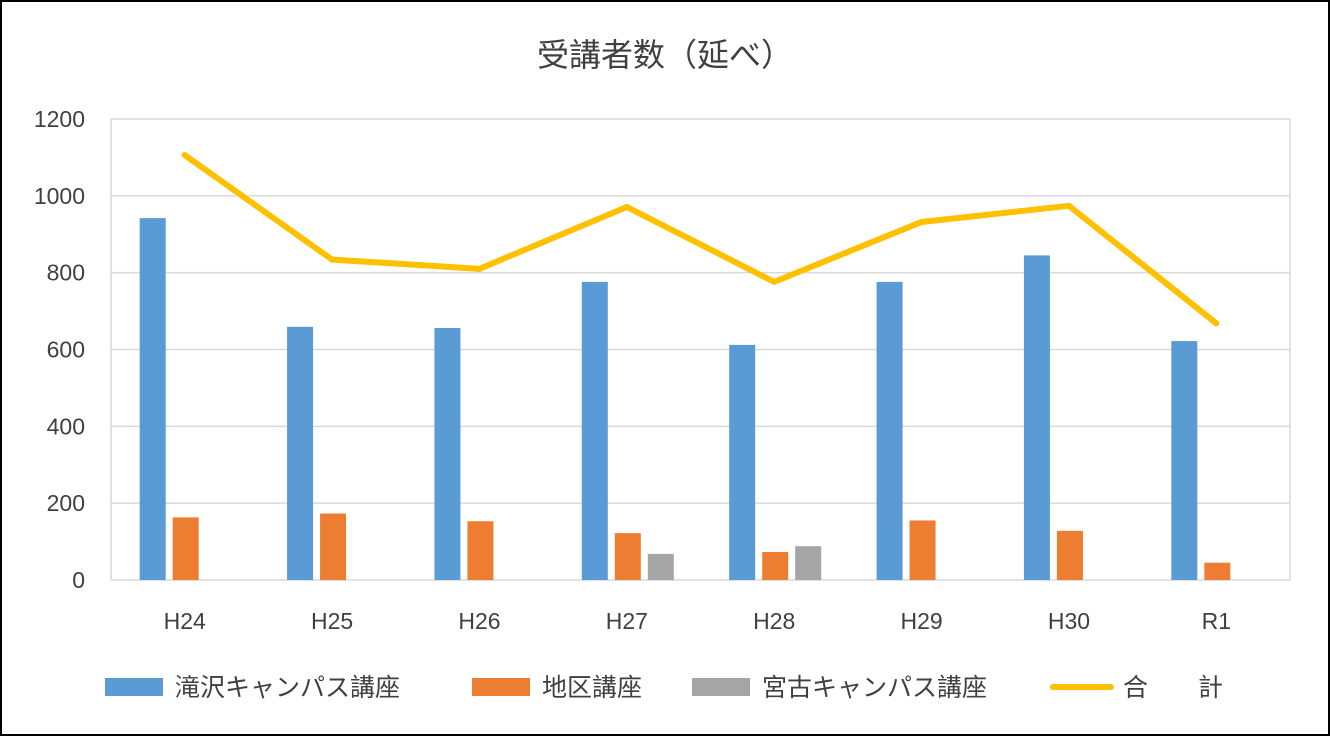 The height and width of the screenshot is (736, 1330). I want to click on x-tick-label: H27, so click(627, 621).